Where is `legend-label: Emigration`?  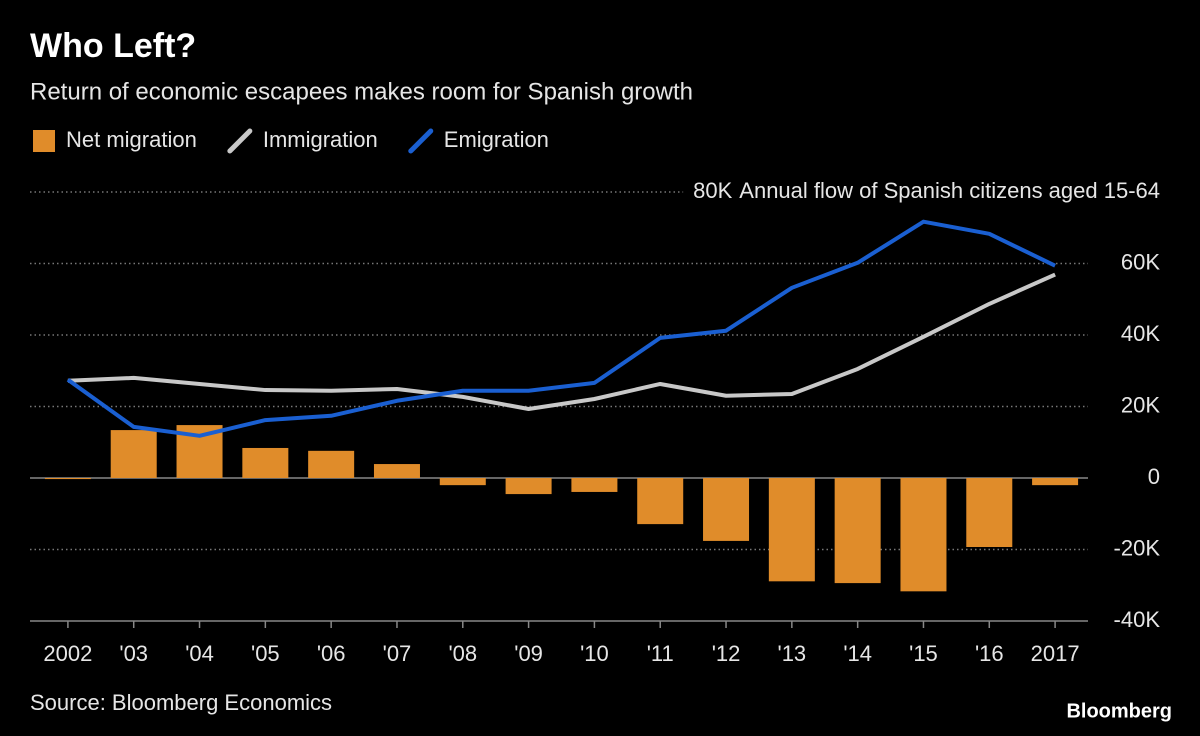 legend-label: Emigration is located at coordinates (496, 139).